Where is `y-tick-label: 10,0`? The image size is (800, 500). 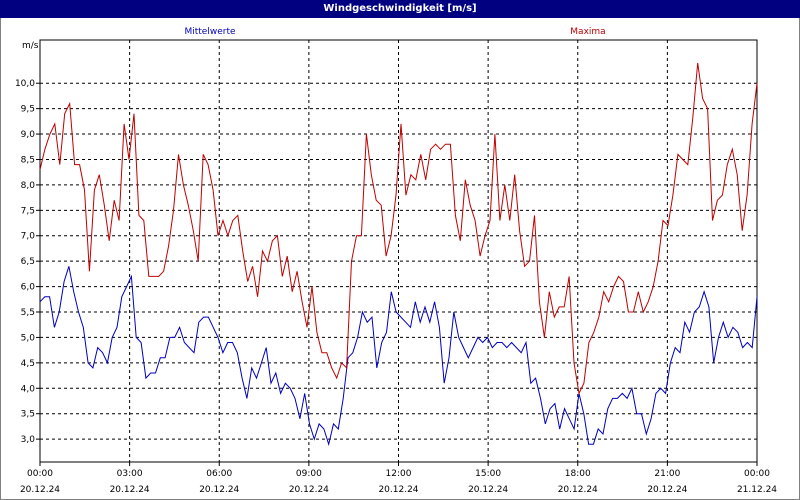 y-tick-label: 10,0 is located at coordinates (25, 84).